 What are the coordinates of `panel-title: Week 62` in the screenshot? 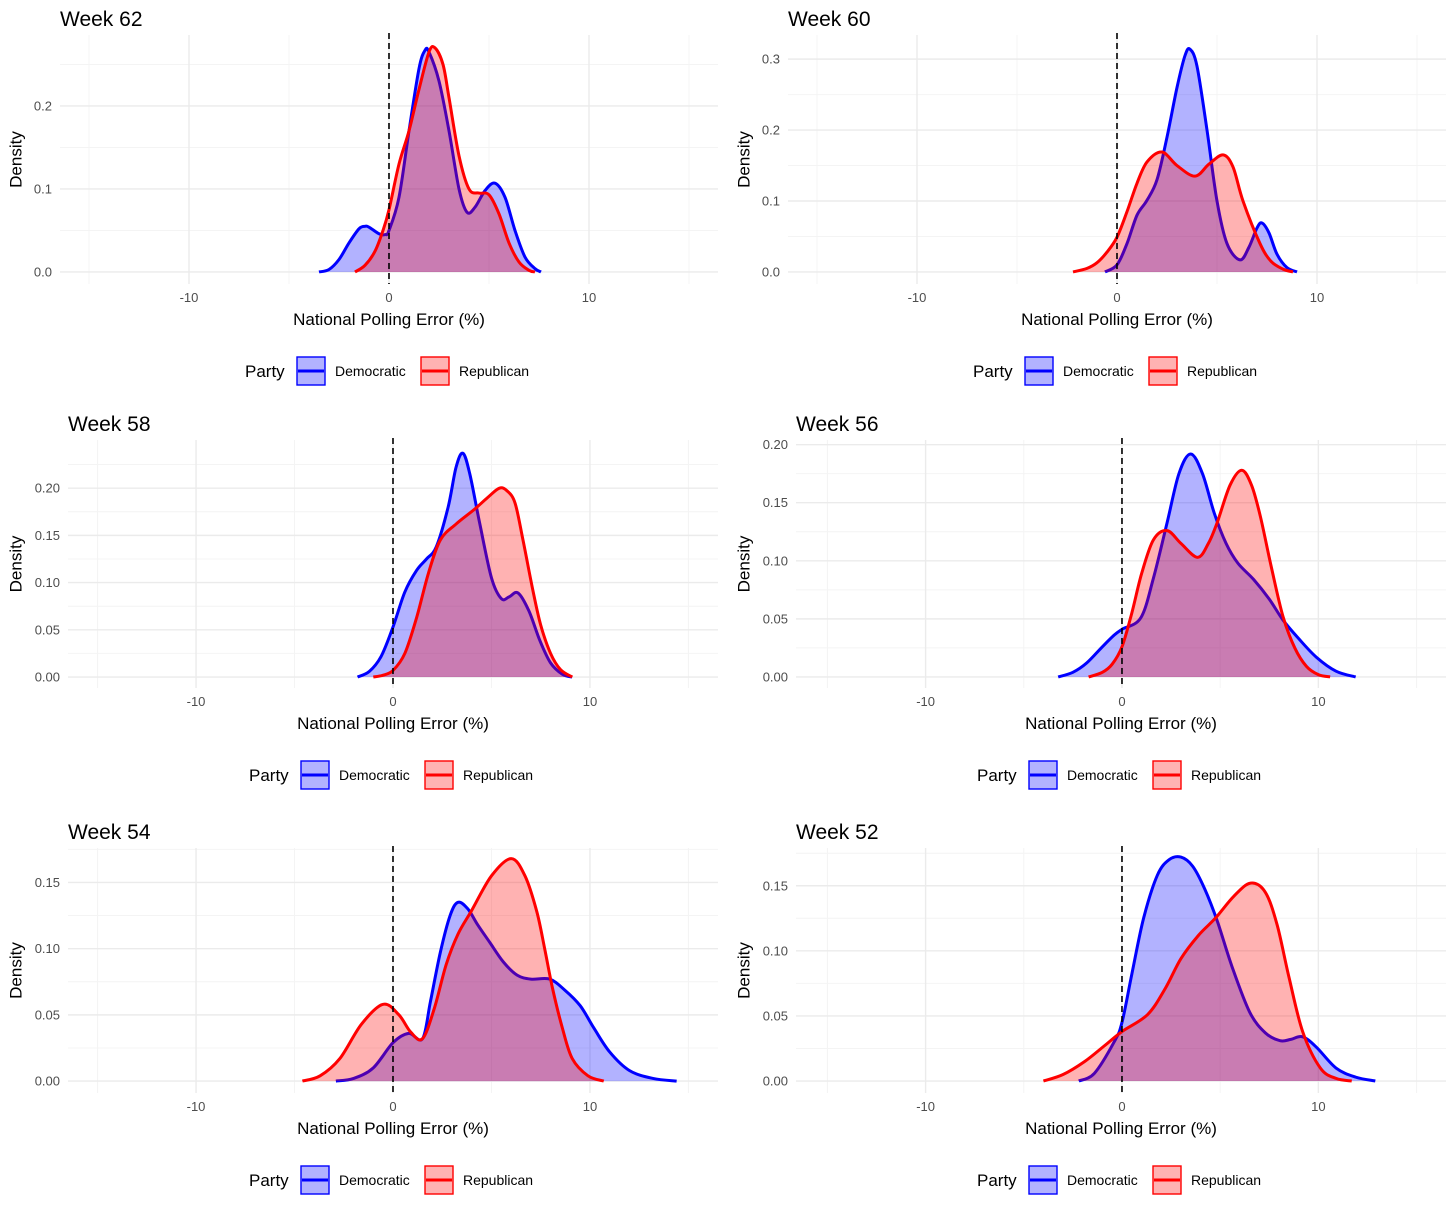 It's located at (101, 19).